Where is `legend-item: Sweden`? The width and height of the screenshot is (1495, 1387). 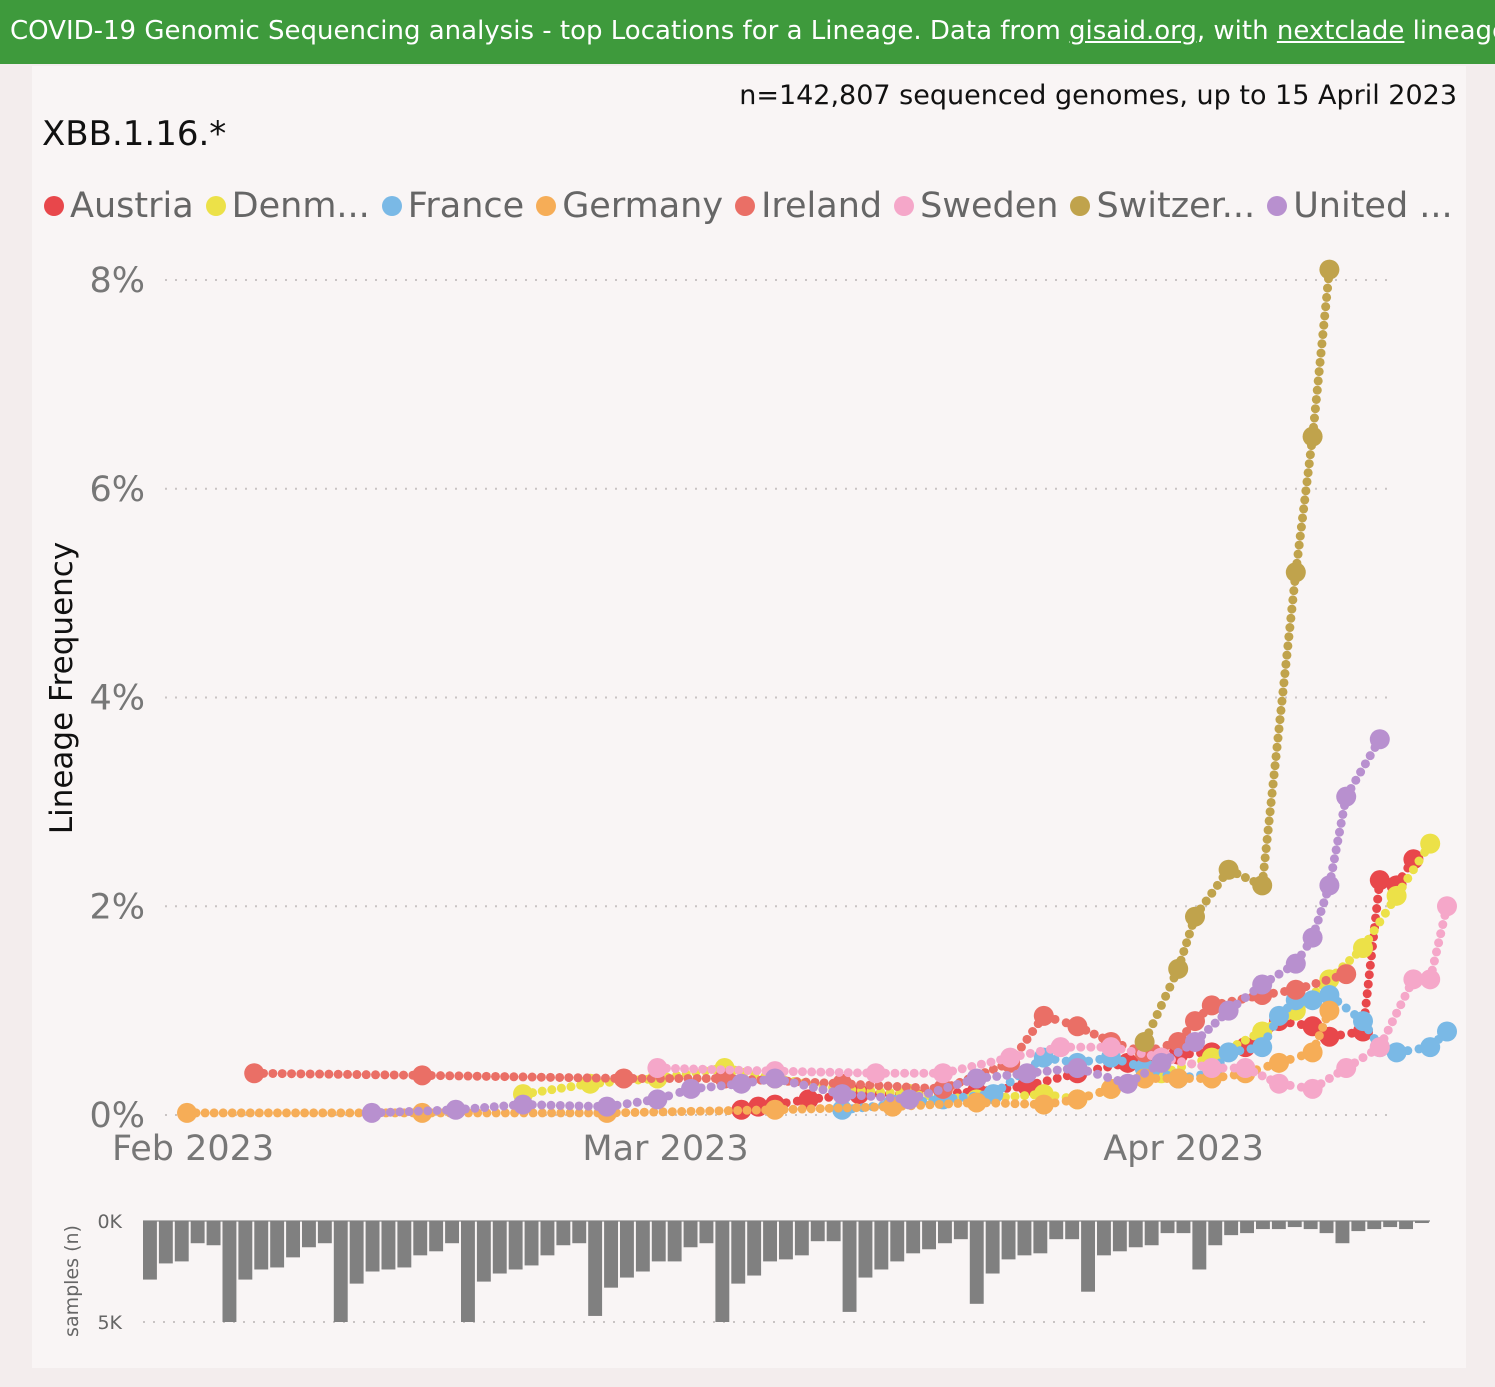 legend-item: Sweden is located at coordinates (976, 206).